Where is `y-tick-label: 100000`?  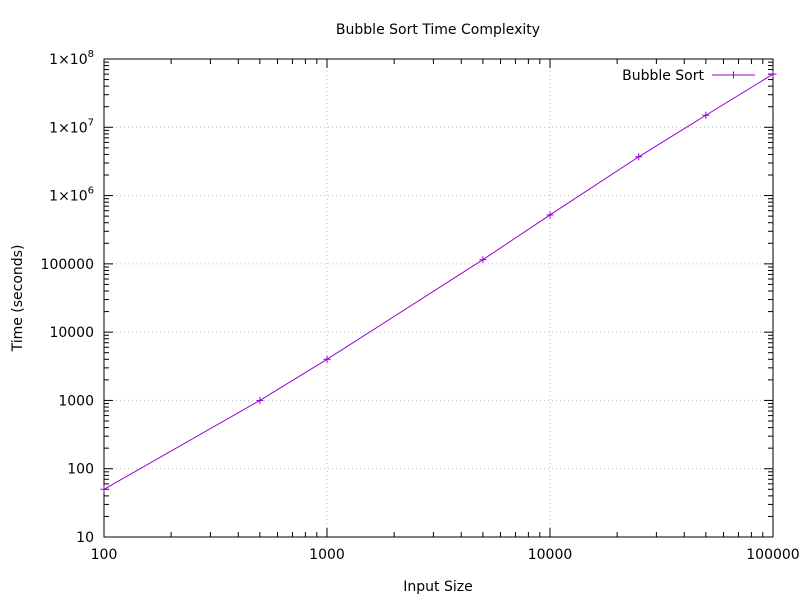 y-tick-label: 100000 is located at coordinates (67, 265).